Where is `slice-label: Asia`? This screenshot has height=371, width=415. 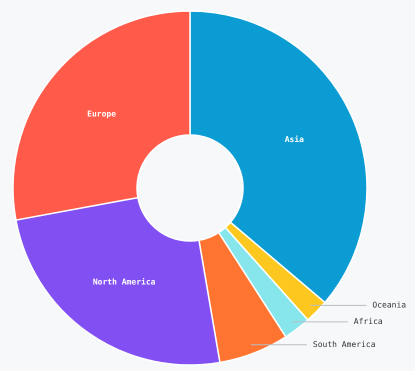 slice-label: Asia is located at coordinates (294, 139).